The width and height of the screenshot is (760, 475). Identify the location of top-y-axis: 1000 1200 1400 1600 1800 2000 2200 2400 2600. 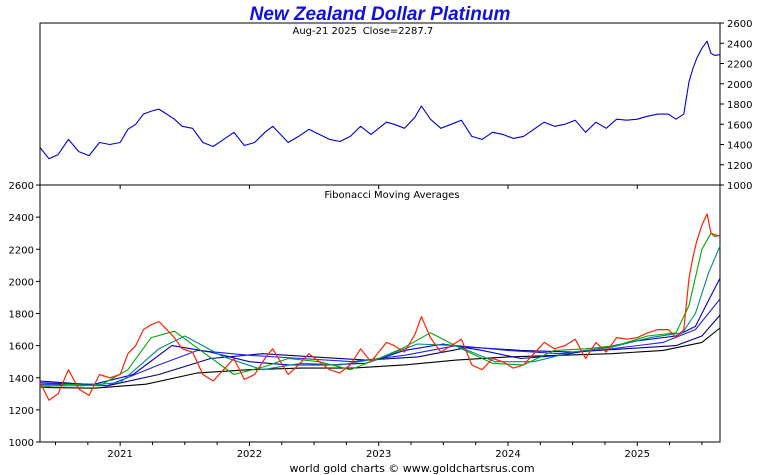
(736, 105).